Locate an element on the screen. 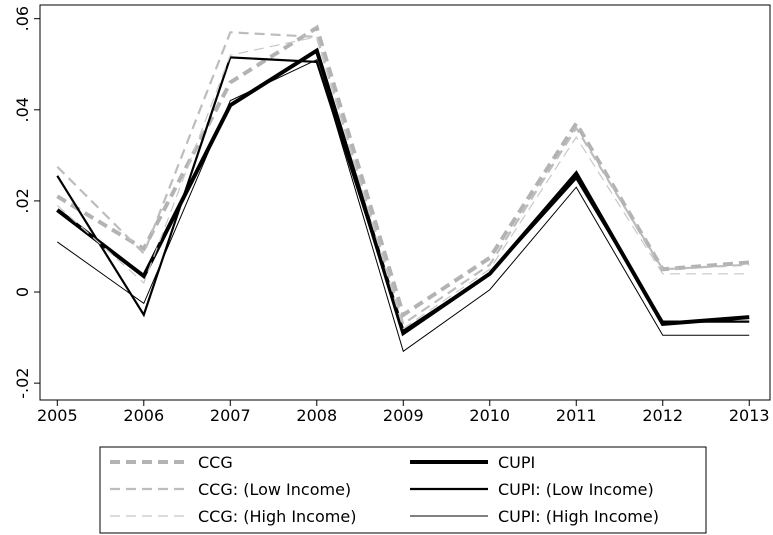 The height and width of the screenshot is (535, 773). x-tick-label: 2005 is located at coordinates (57, 415).